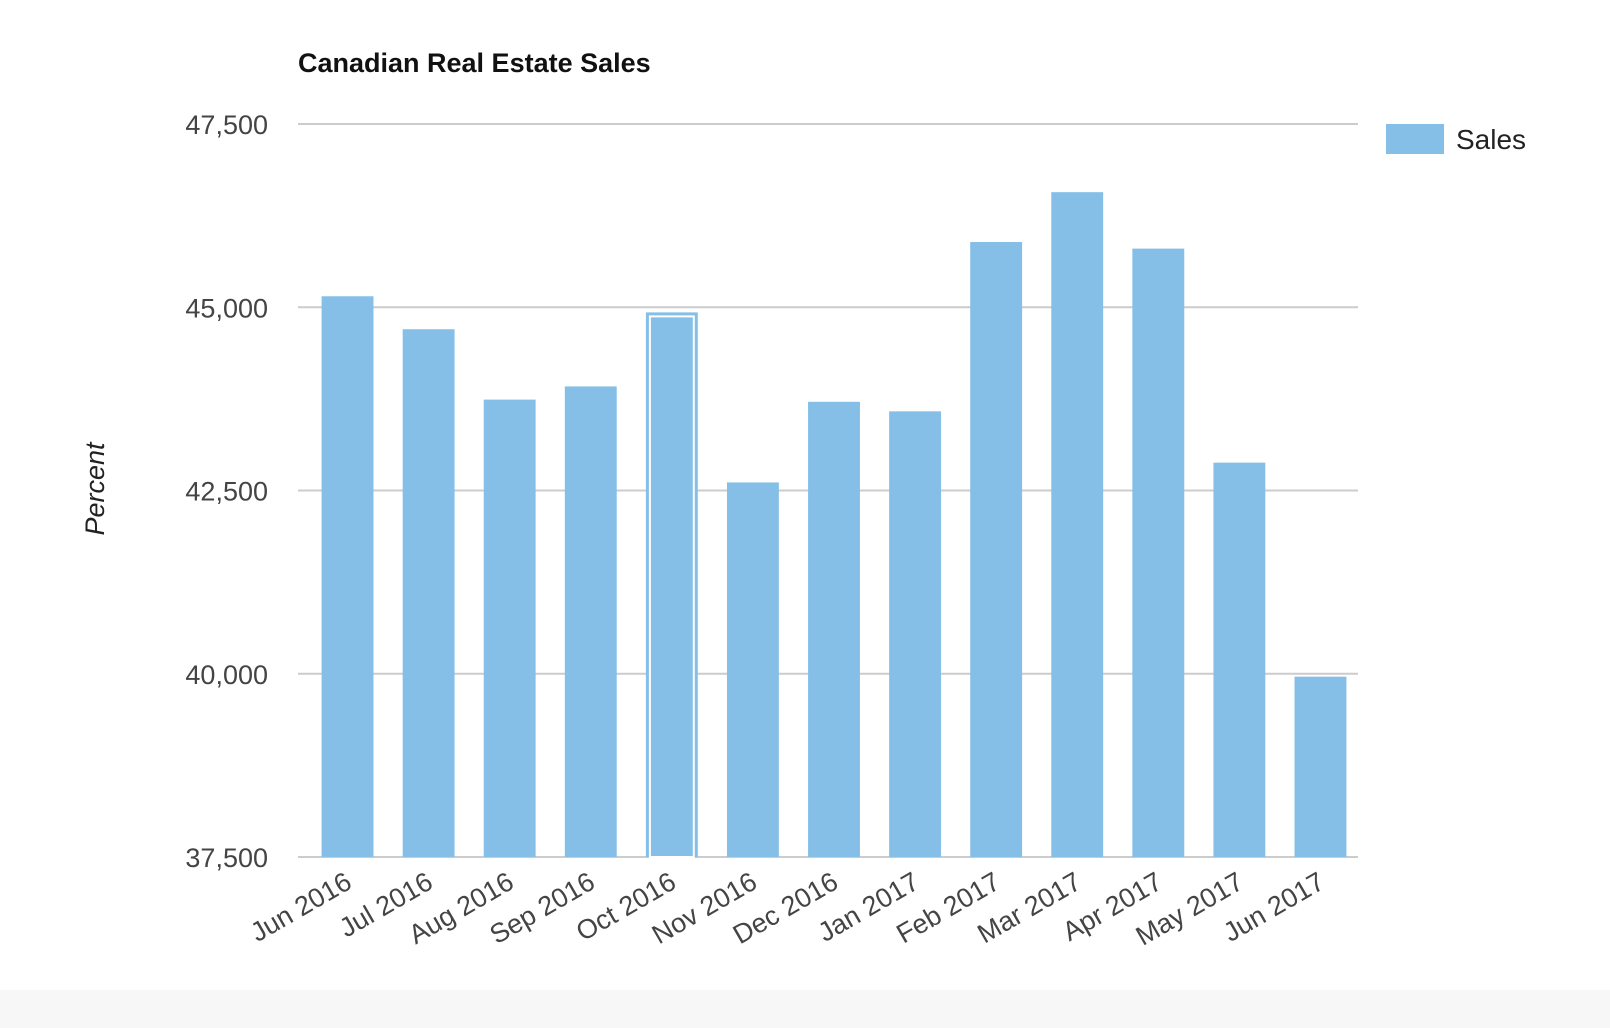  What do you see at coordinates (590, 621) in the screenshot?
I see `bar-sep-2016` at bounding box center [590, 621].